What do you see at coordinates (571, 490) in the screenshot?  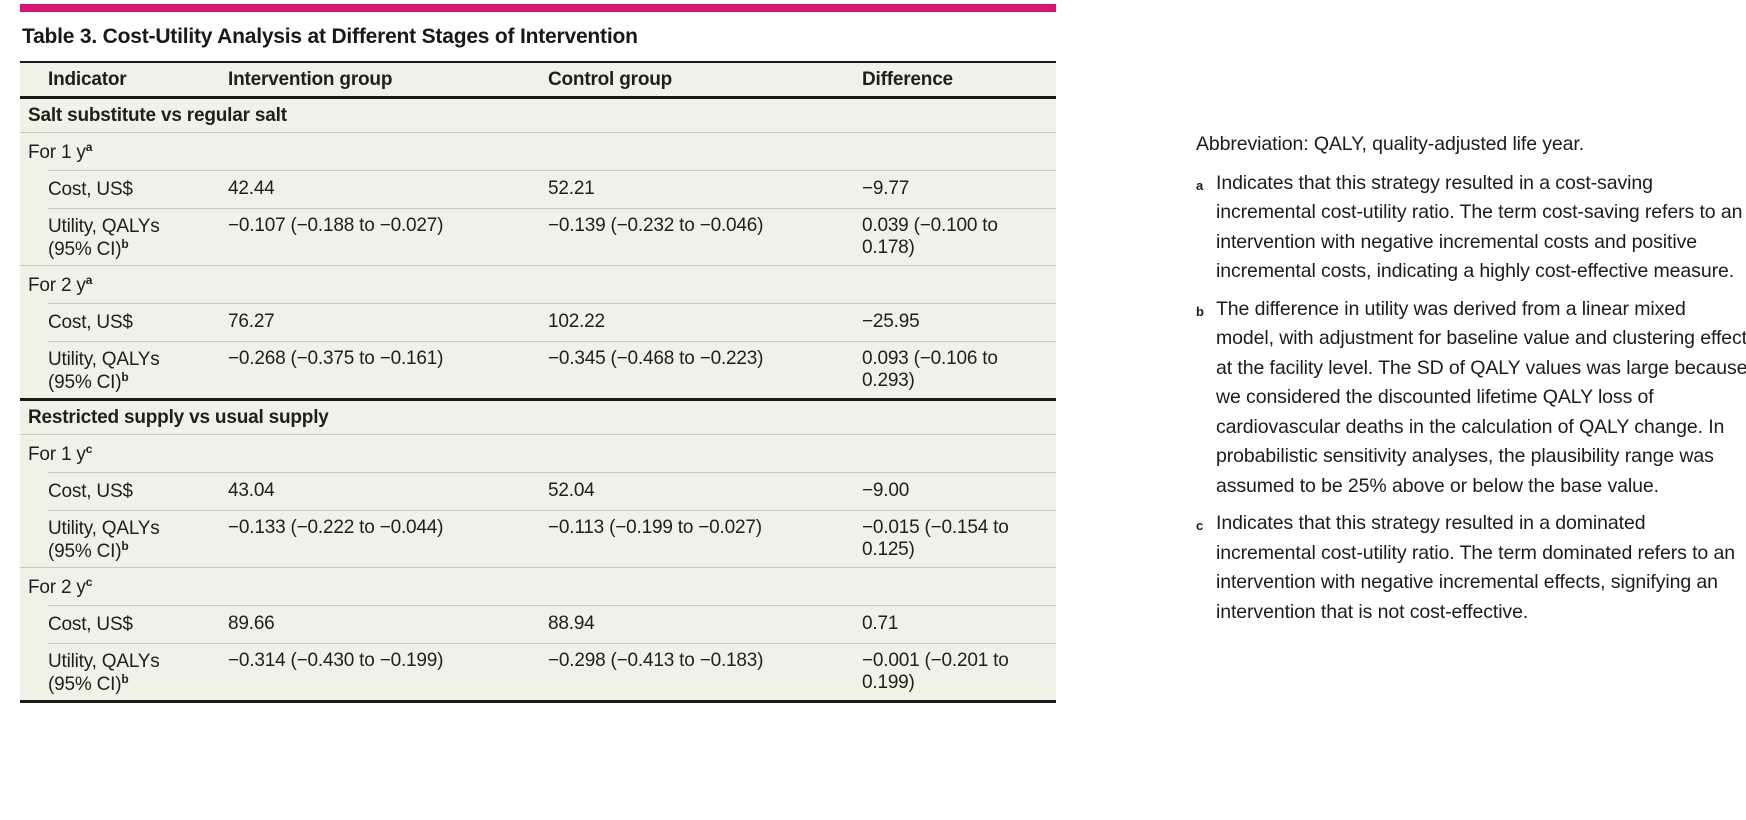 I see `control-value: 52.04` at bounding box center [571, 490].